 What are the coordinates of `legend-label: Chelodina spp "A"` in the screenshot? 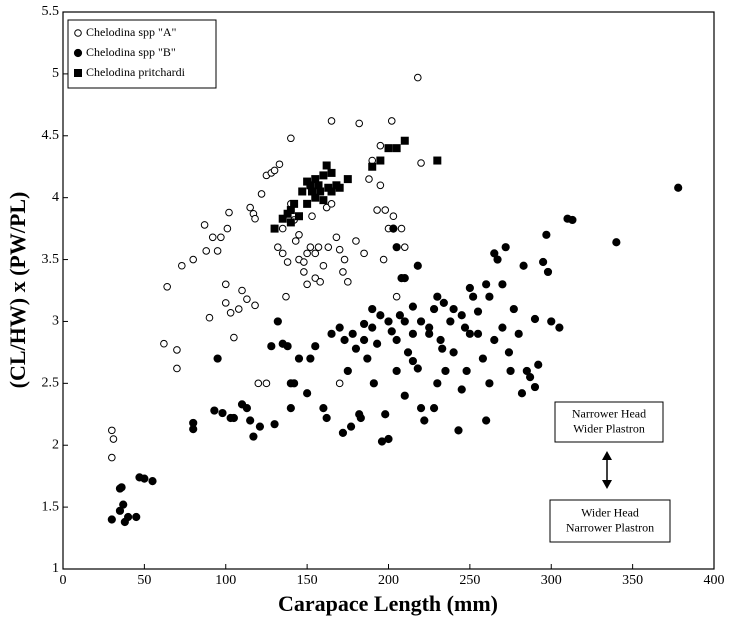 It's located at (131, 32).